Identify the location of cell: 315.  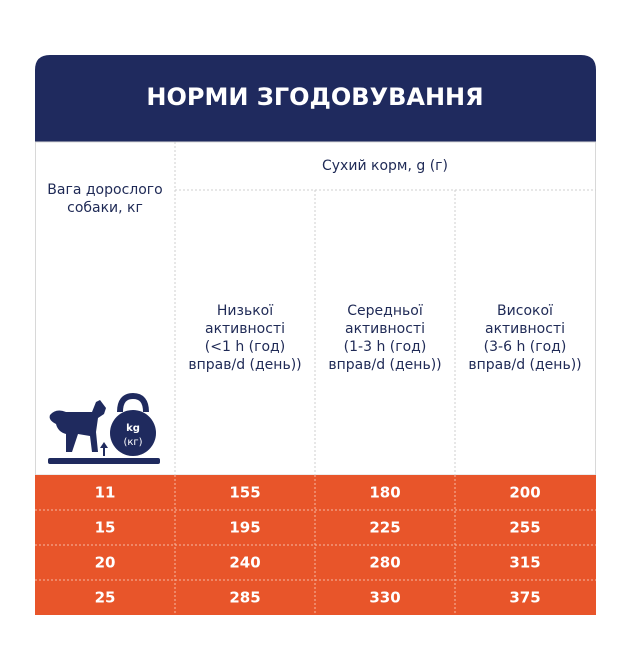
(524, 563).